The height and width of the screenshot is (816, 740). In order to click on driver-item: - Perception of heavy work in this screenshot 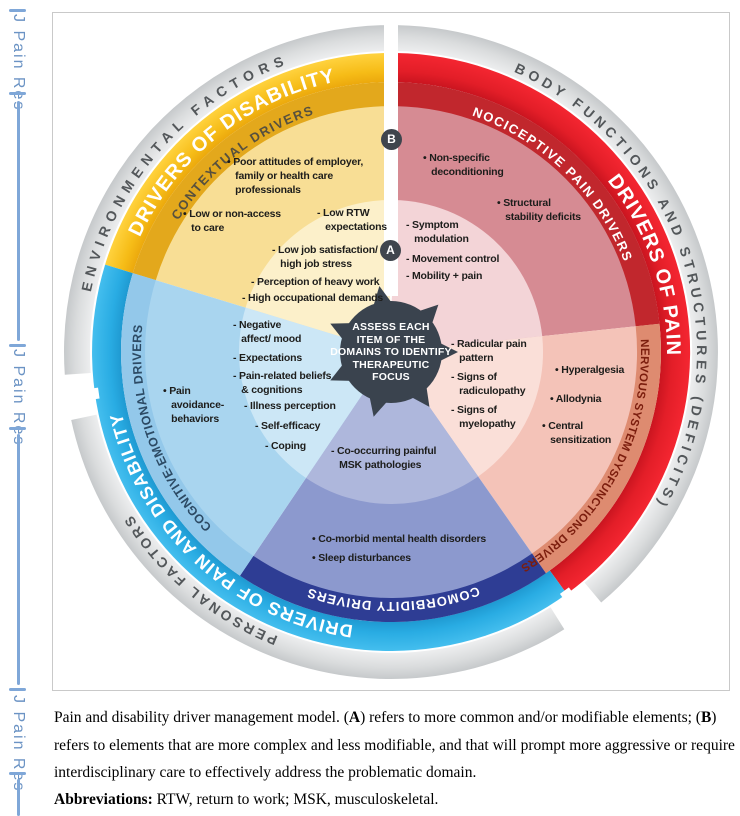, I will do `click(315, 282)`.